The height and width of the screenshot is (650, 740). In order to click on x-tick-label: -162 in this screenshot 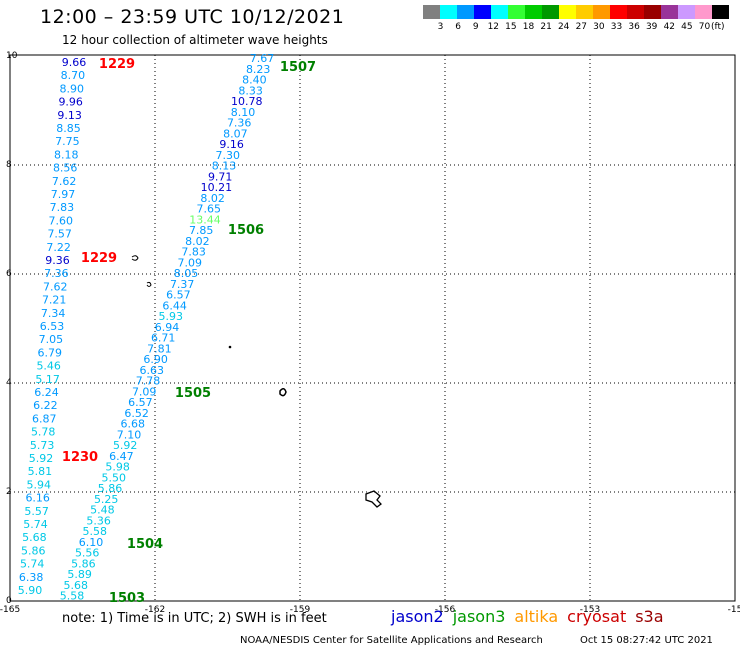, I will do `click(155, 610)`.